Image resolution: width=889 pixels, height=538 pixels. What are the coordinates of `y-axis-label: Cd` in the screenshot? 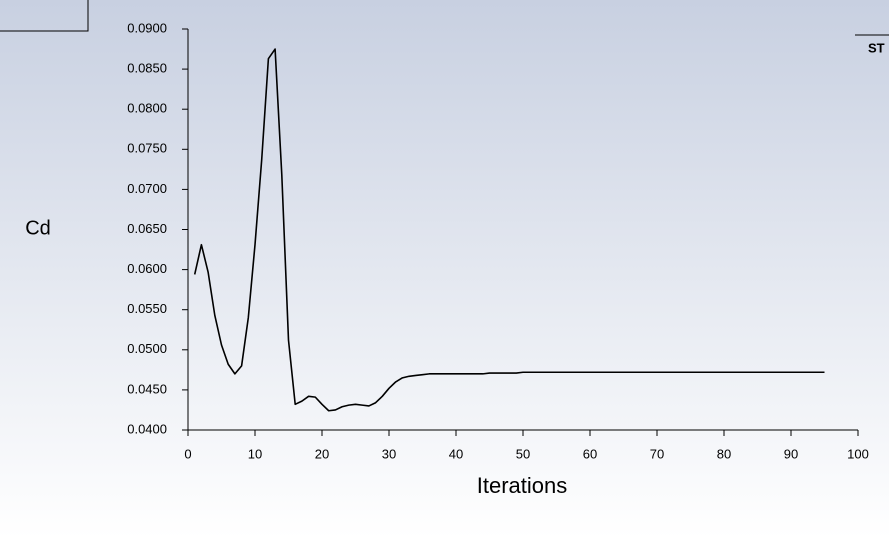 It's located at (38, 228).